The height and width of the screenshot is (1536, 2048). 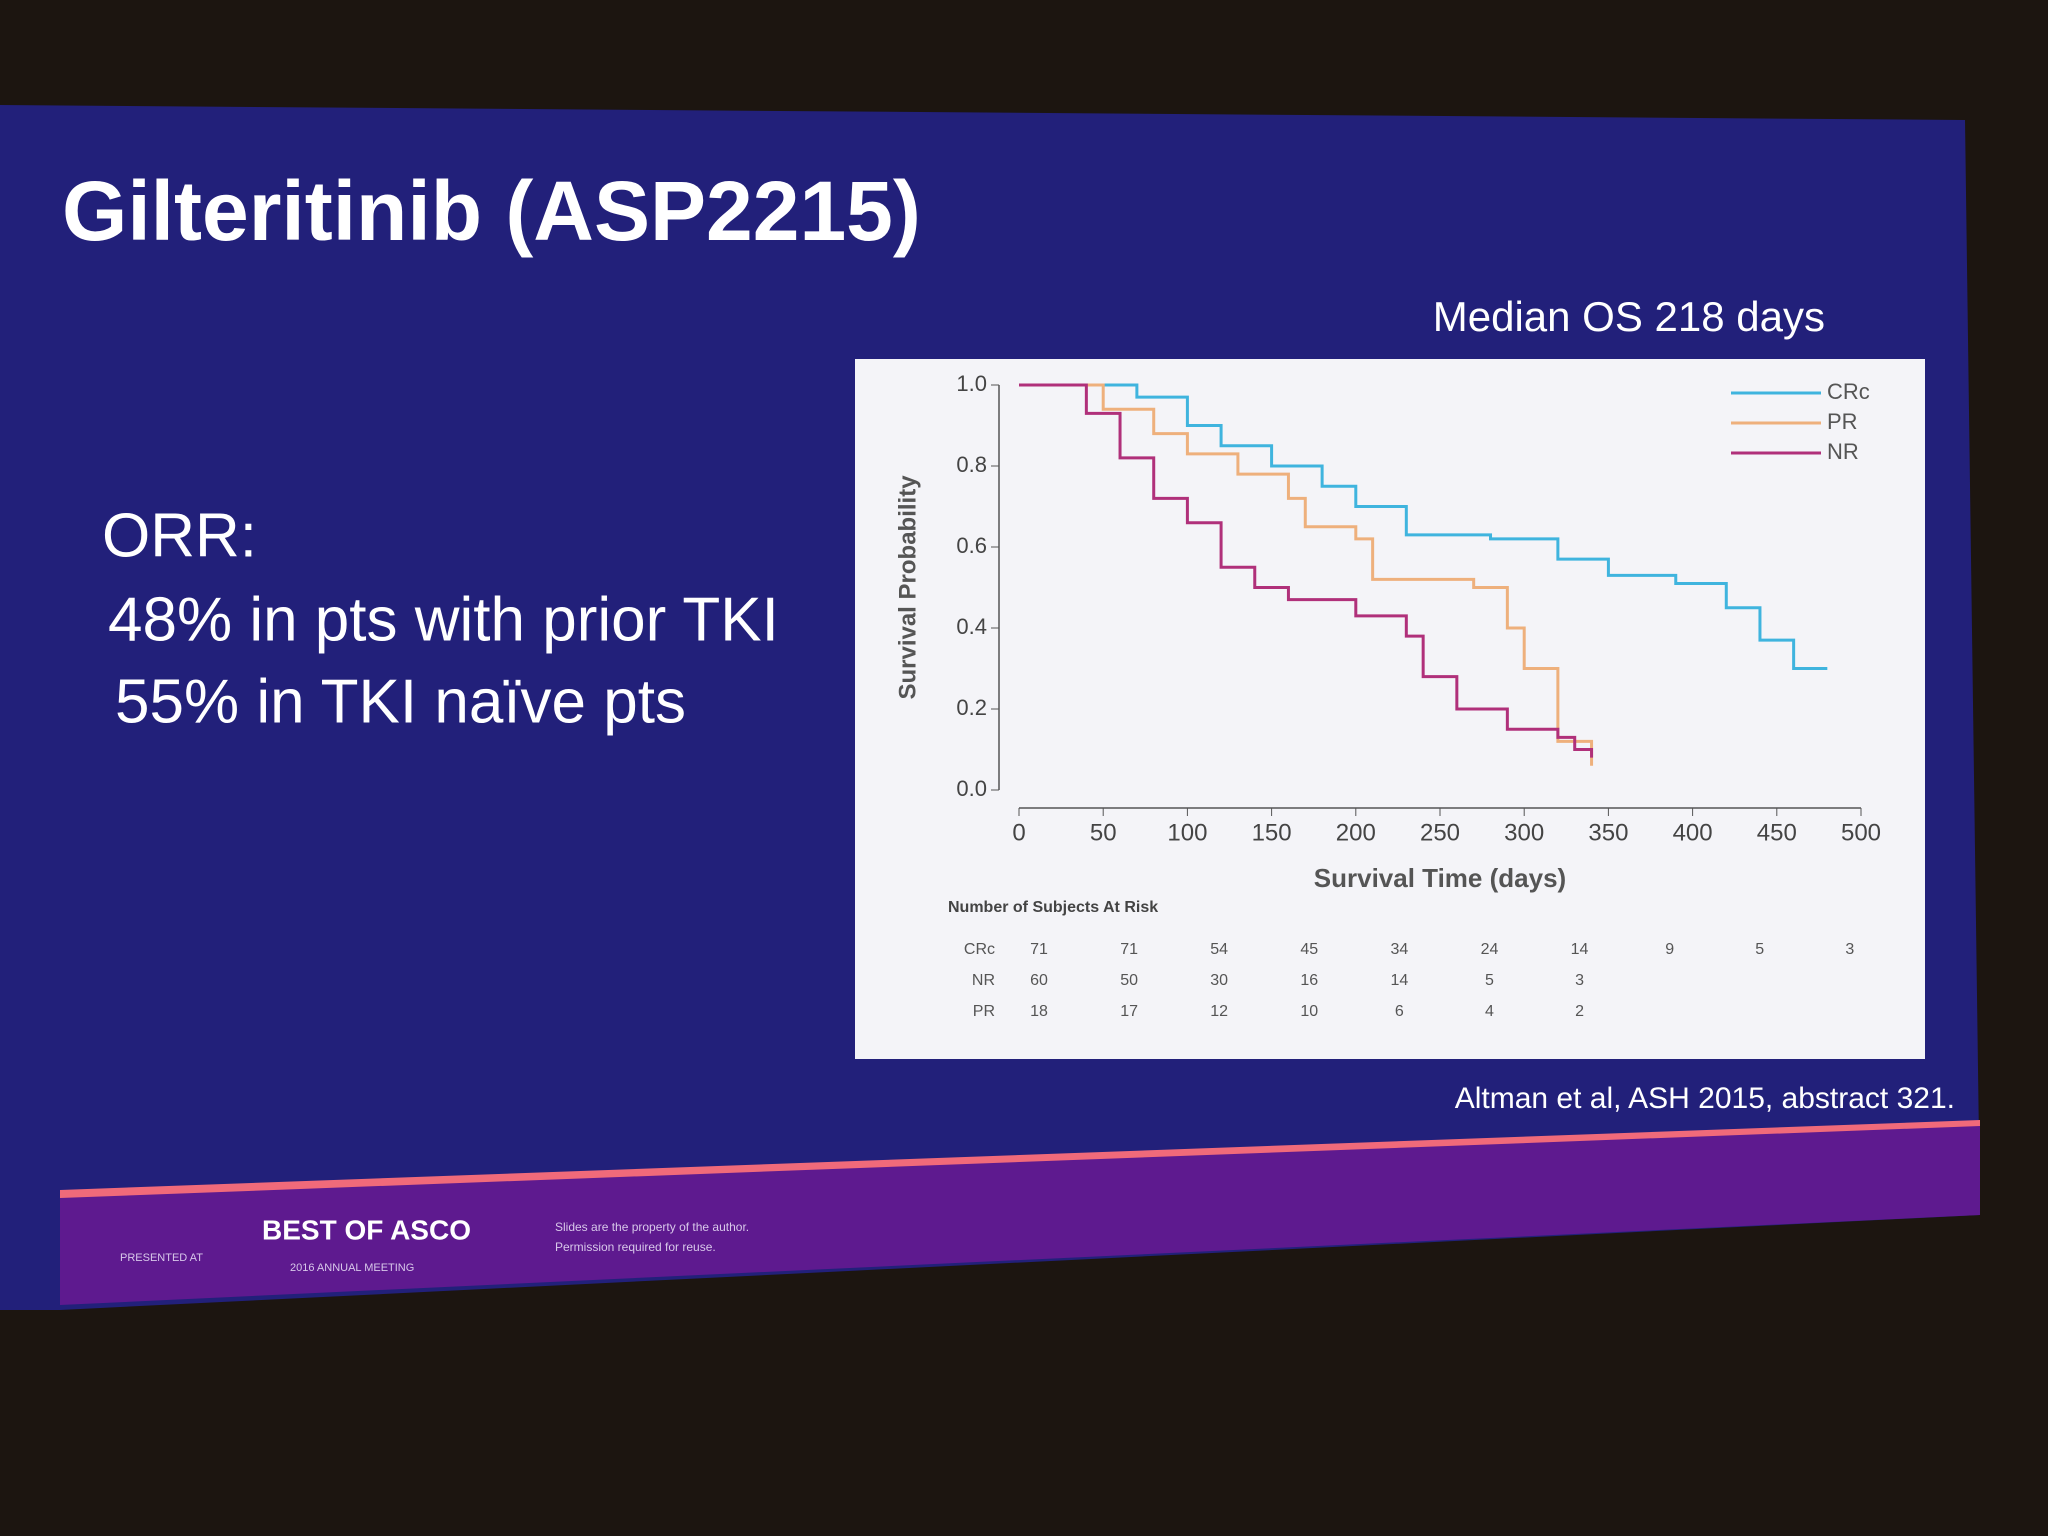 What do you see at coordinates (1524, 832) in the screenshot?
I see `x-tick-label: 300` at bounding box center [1524, 832].